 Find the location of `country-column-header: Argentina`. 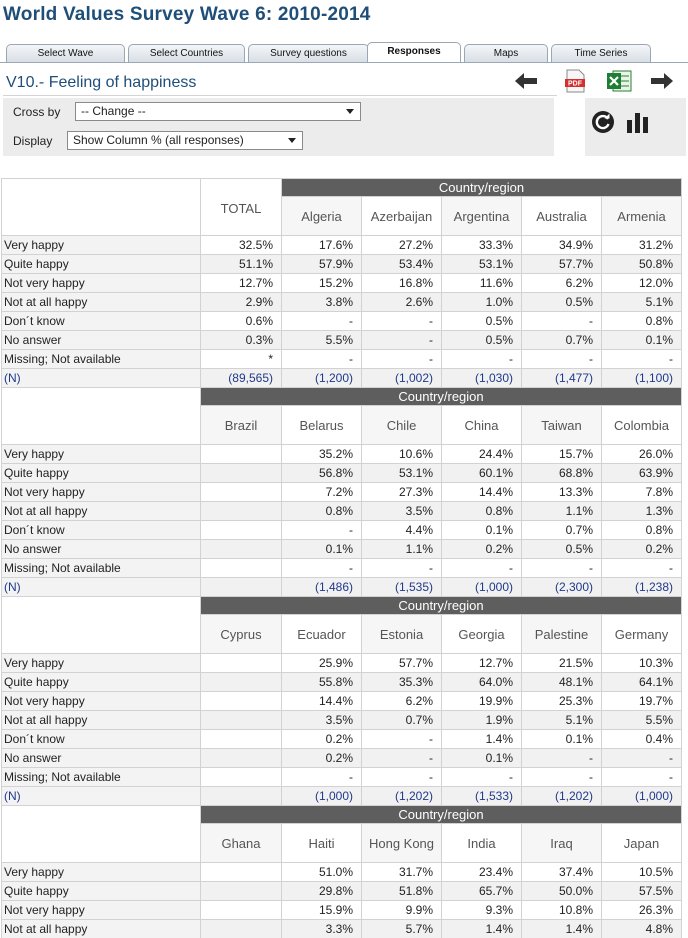

country-column-header: Argentina is located at coordinates (481, 216).